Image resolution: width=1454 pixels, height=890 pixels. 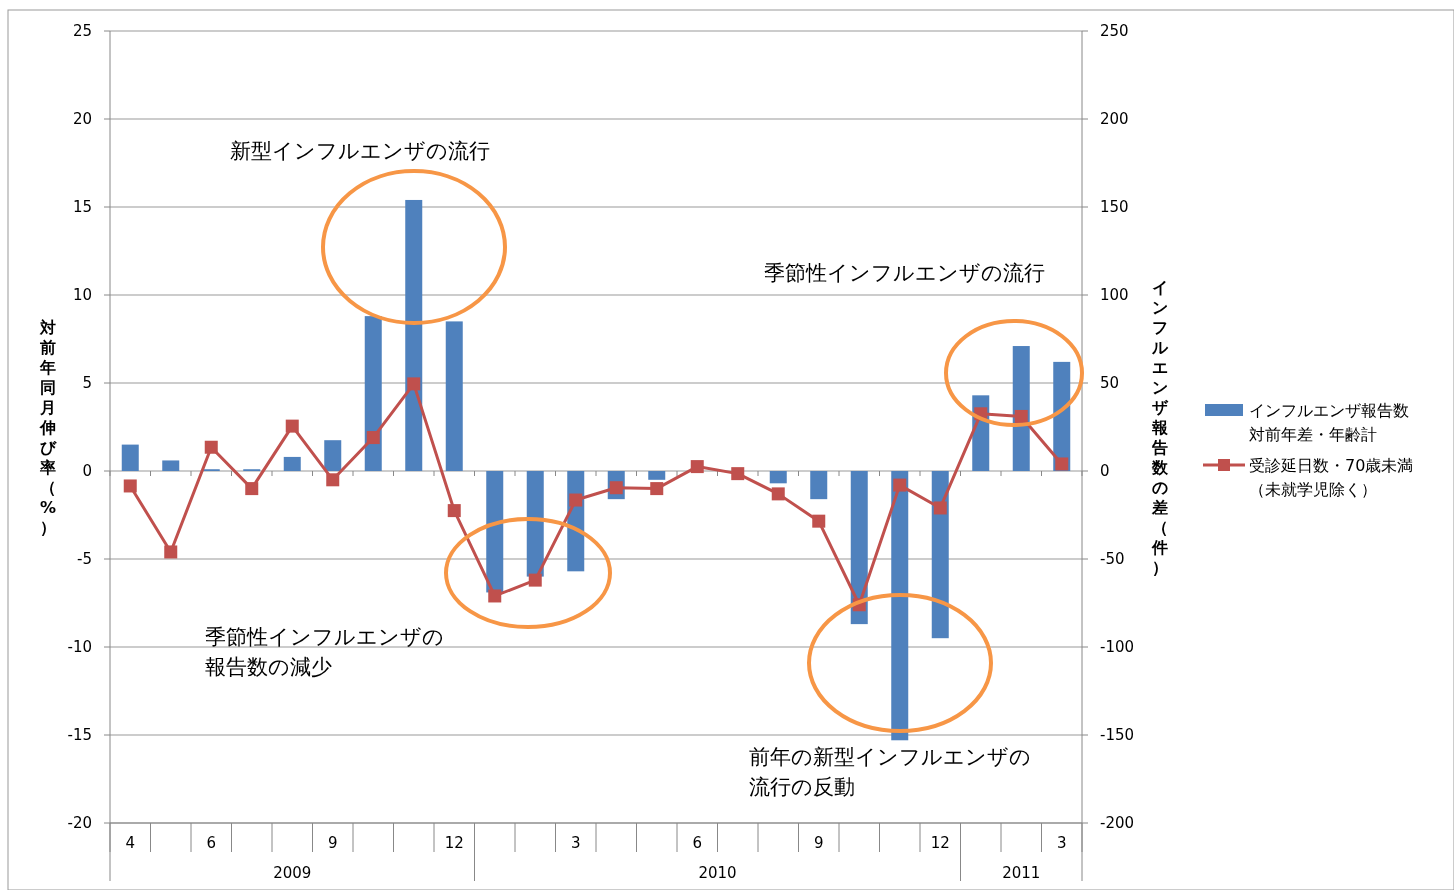 What do you see at coordinates (324, 652) in the screenshot?
I see `annotation: 季節性インフルエンザの報告数の減少` at bounding box center [324, 652].